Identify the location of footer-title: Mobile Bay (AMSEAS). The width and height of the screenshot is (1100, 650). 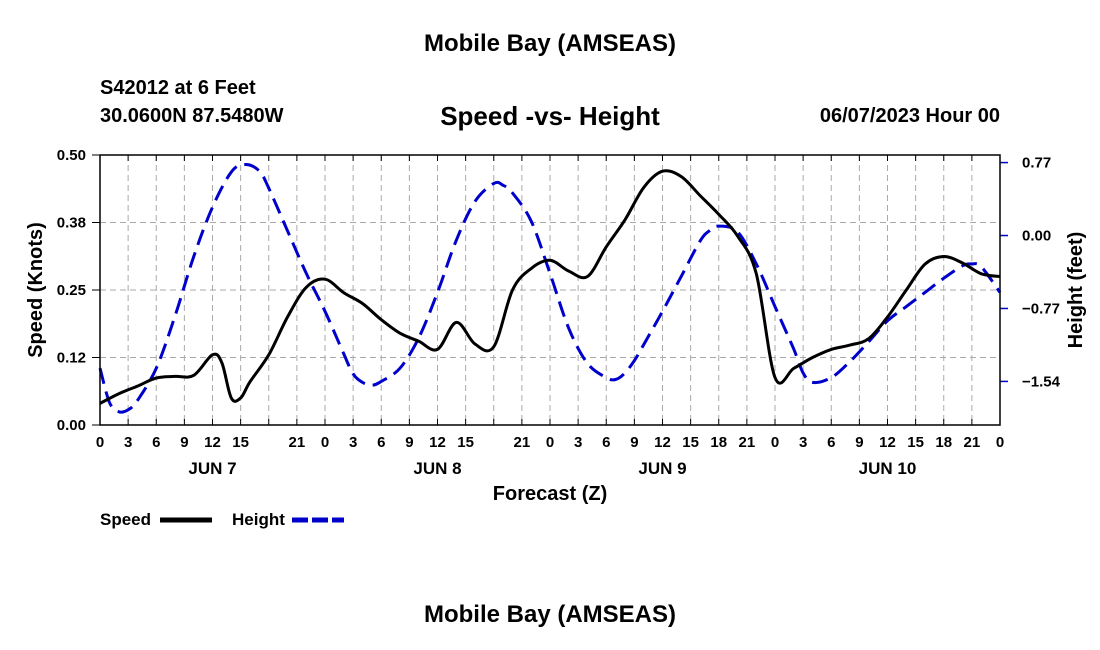
(550, 614).